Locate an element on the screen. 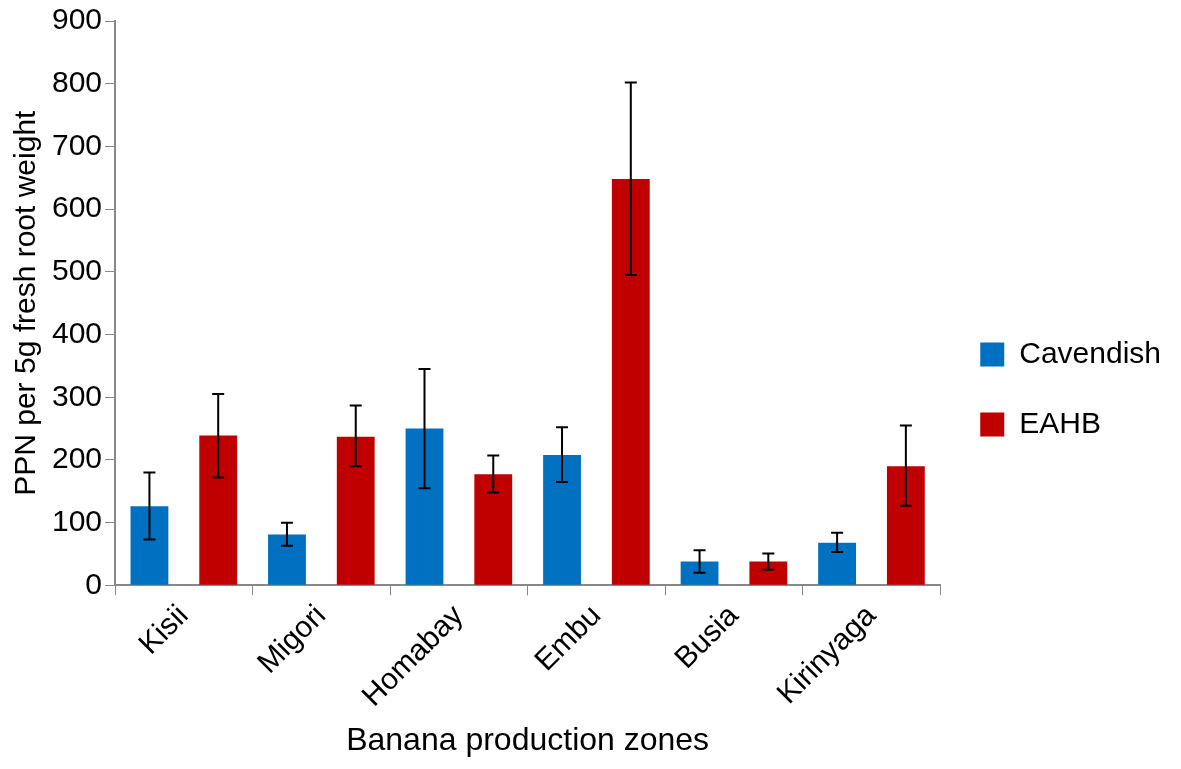 Image resolution: width=1181 pixels, height=769 pixels. y-tick-label: 600 is located at coordinates (77, 207).